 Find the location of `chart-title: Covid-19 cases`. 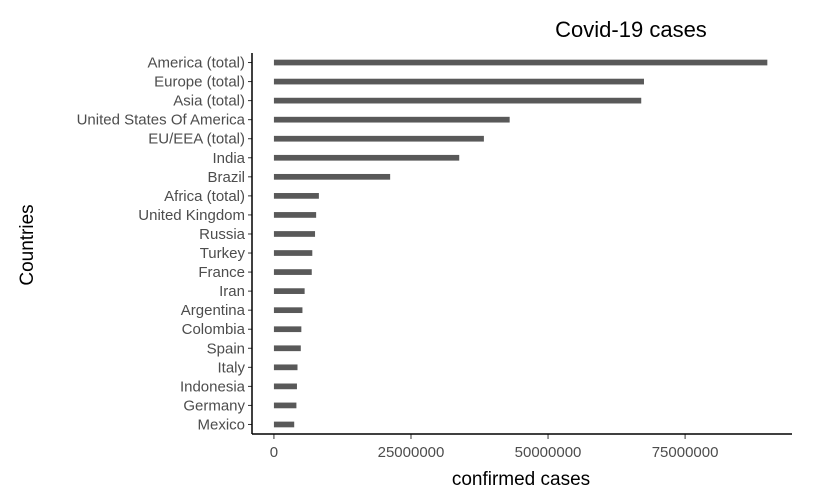

chart-title: Covid-19 cases is located at coordinates (631, 29).